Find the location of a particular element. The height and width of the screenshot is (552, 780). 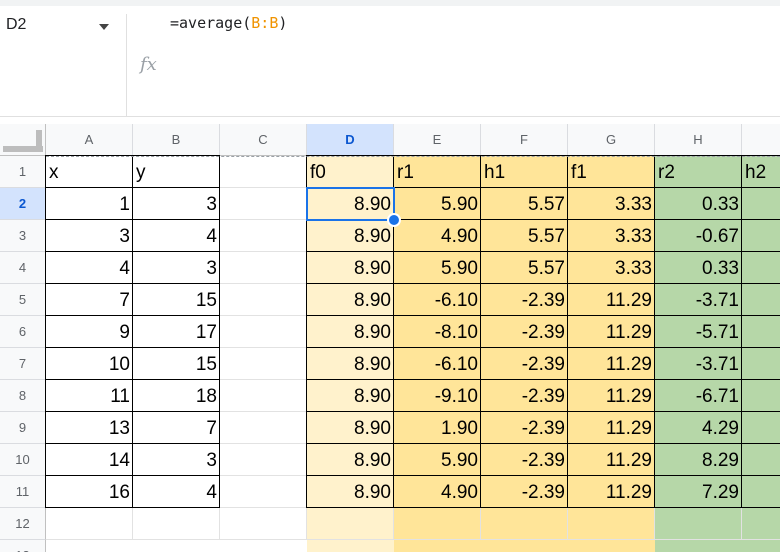

row-header-1: 1 is located at coordinates (23, 172).